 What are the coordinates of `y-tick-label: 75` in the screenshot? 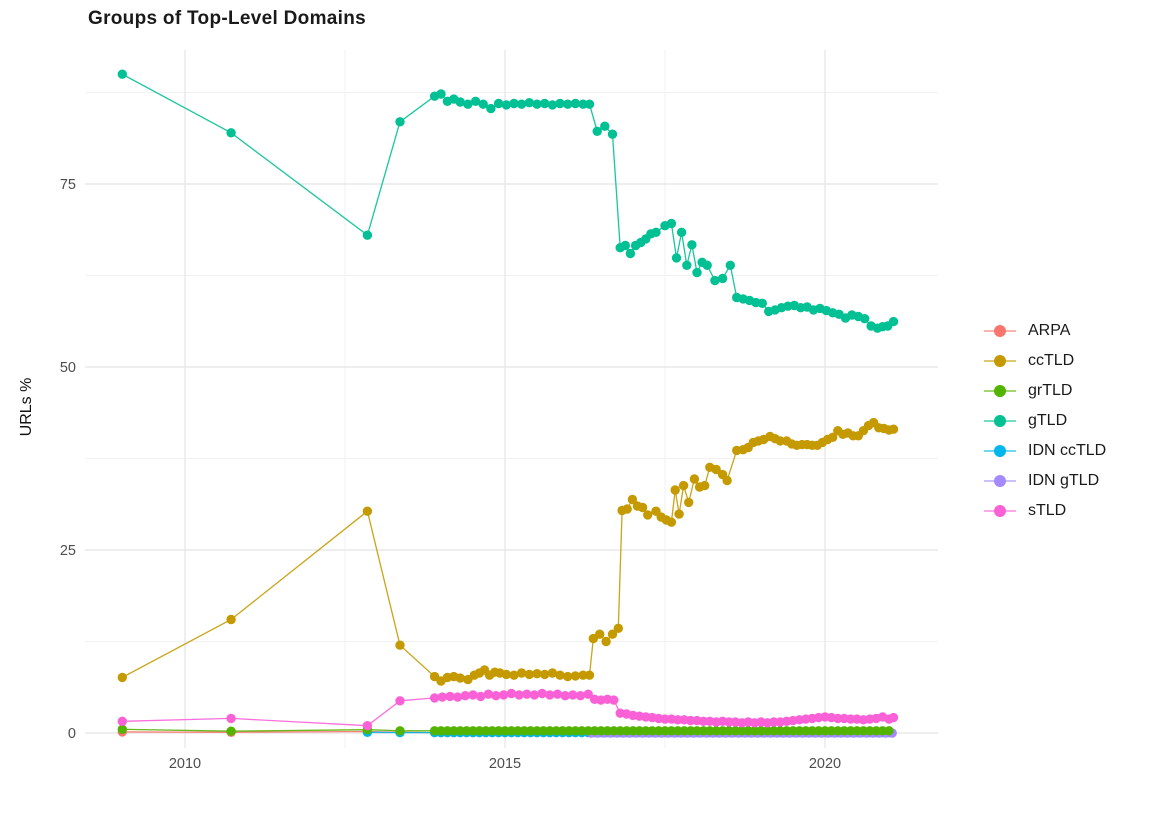 It's located at (68, 185).